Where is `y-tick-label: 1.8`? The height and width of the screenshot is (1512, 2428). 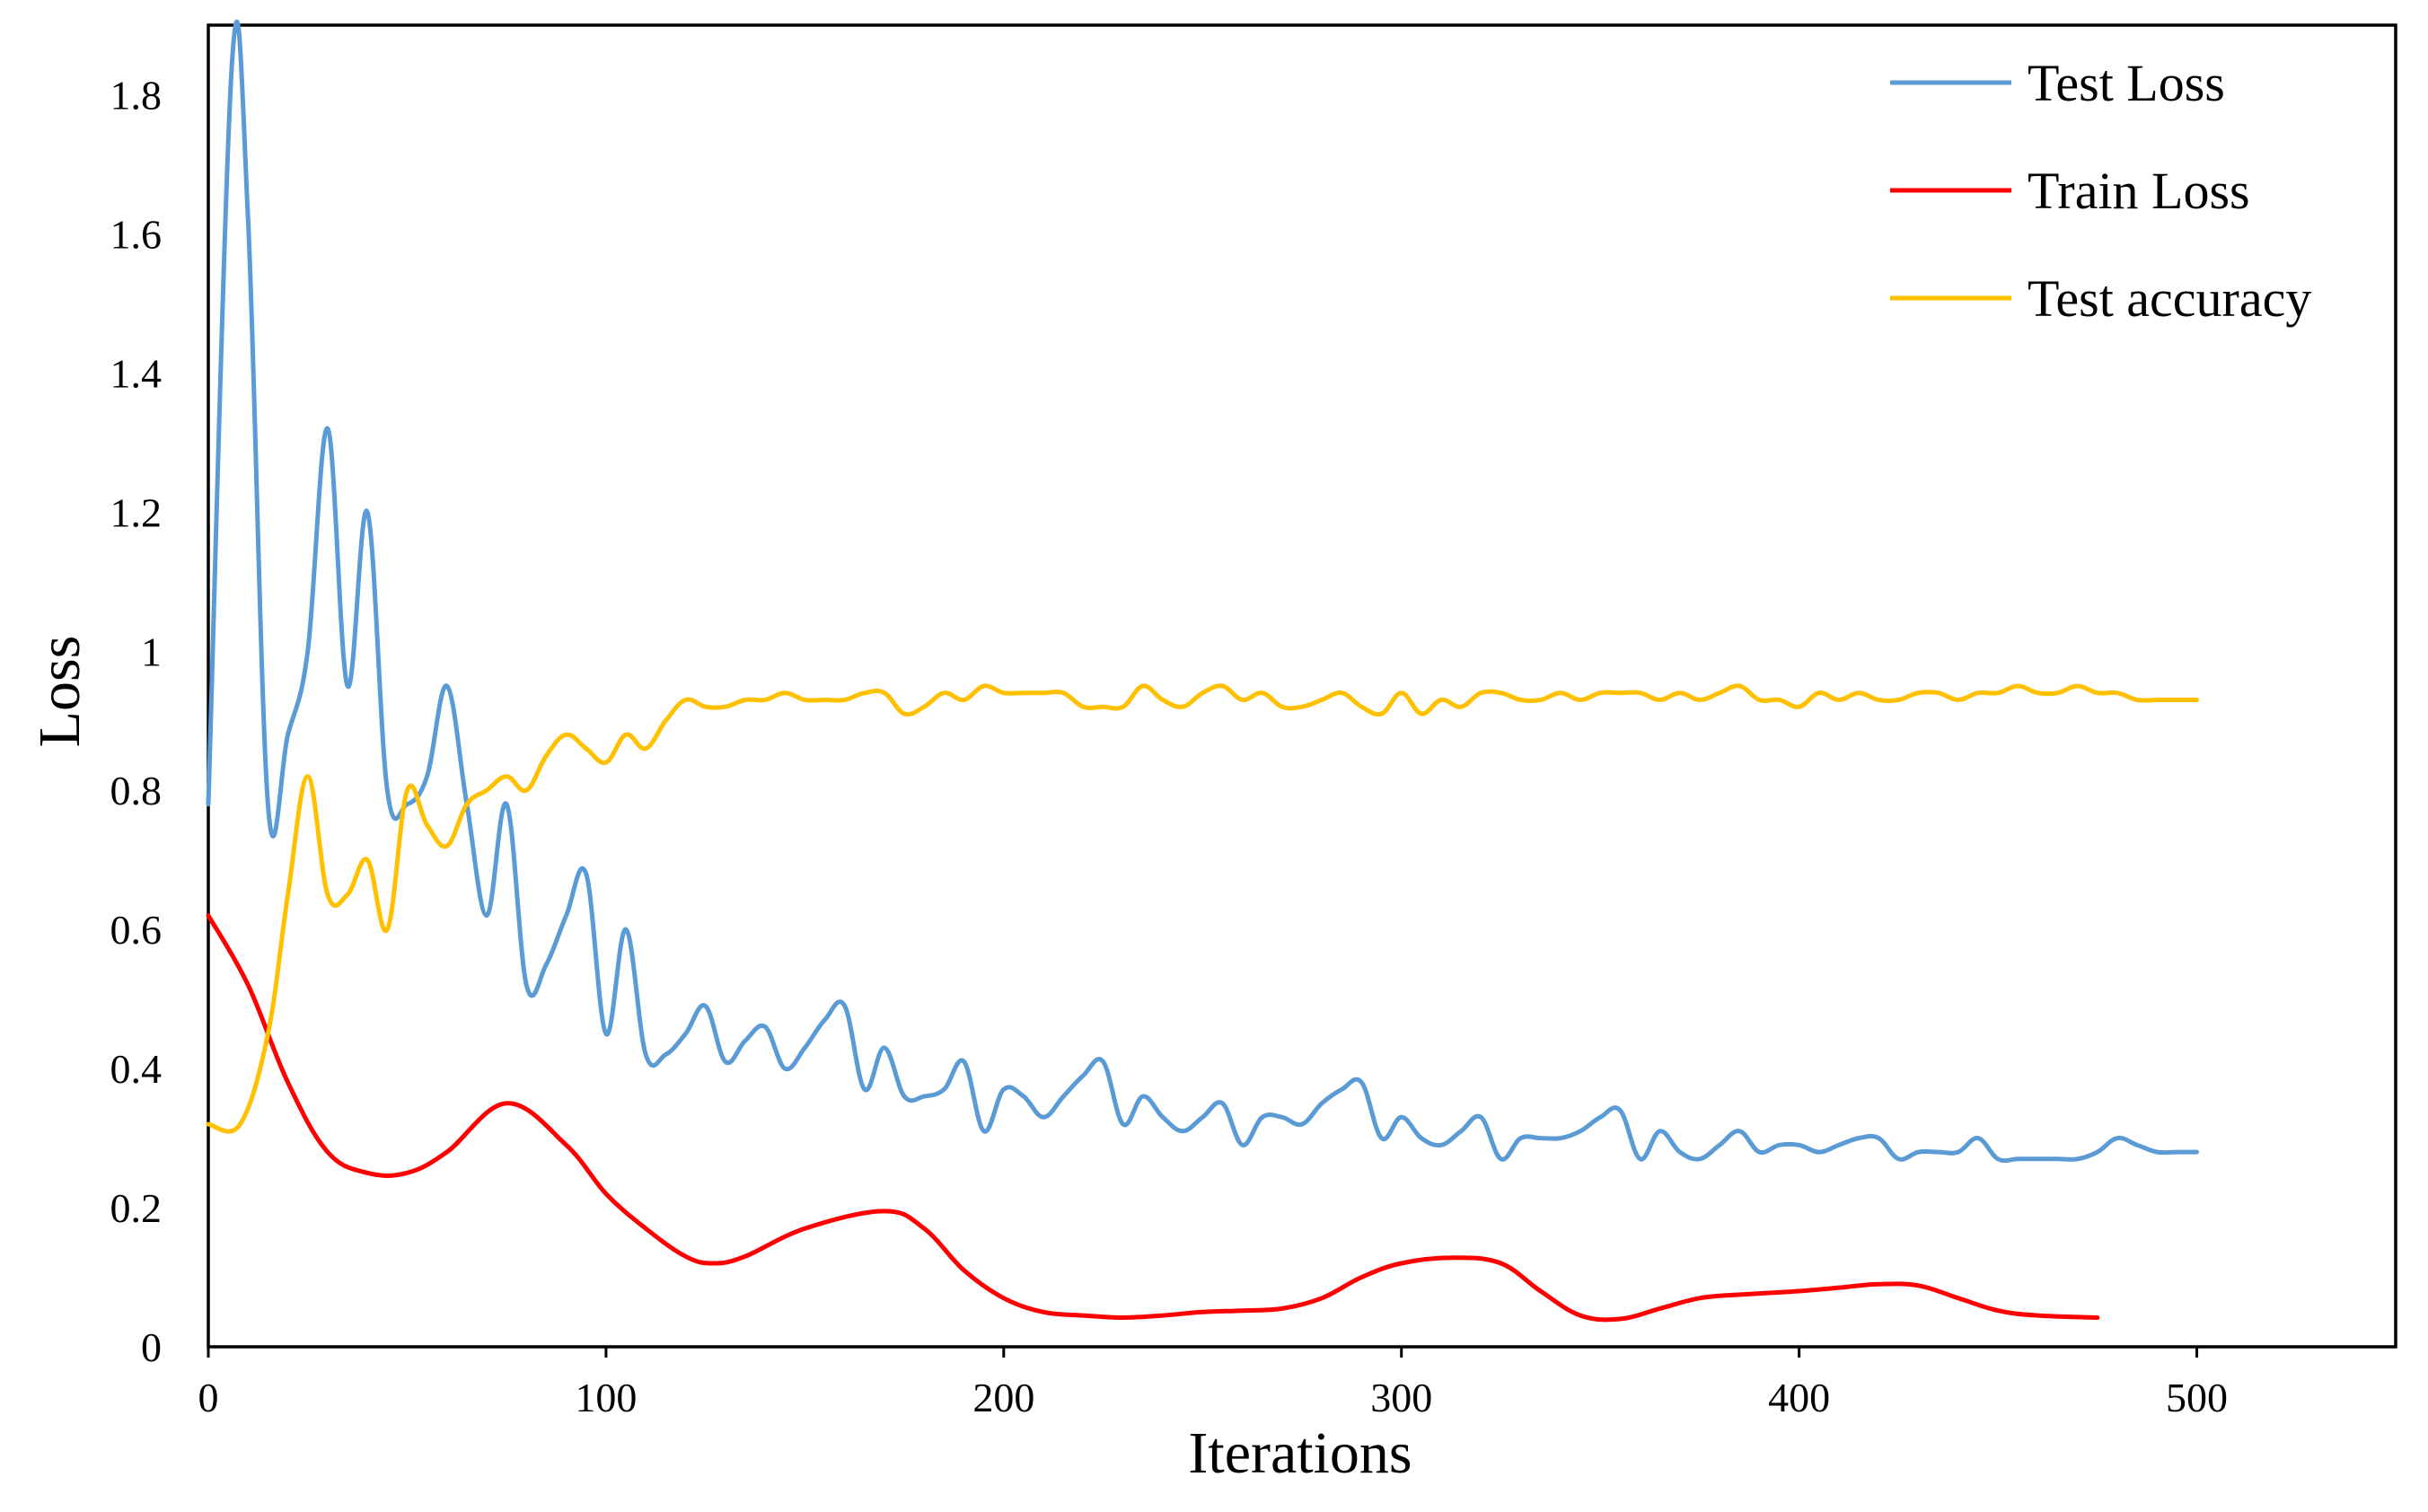
y-tick-label: 1.8 is located at coordinates (136, 95).